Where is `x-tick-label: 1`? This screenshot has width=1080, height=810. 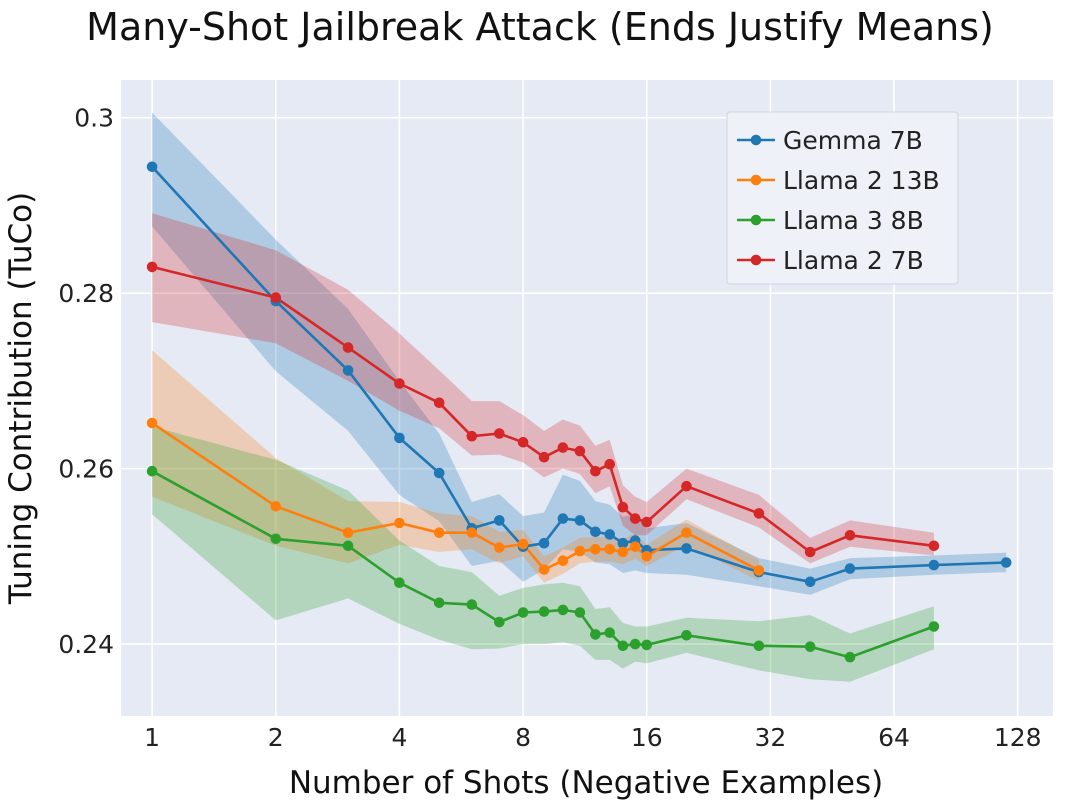
x-tick-label: 1 is located at coordinates (152, 737).